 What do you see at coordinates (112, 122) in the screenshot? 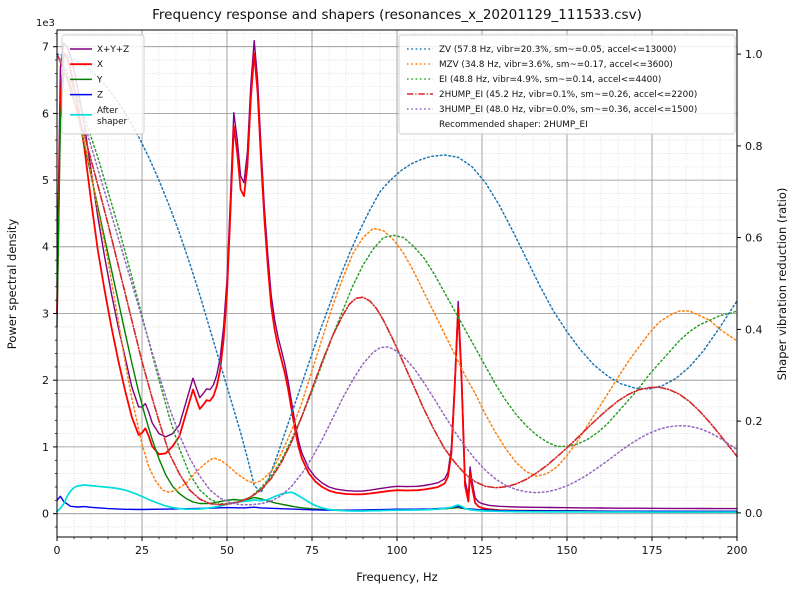
I see `legend-label-After shaper: shaper` at bounding box center [112, 122].